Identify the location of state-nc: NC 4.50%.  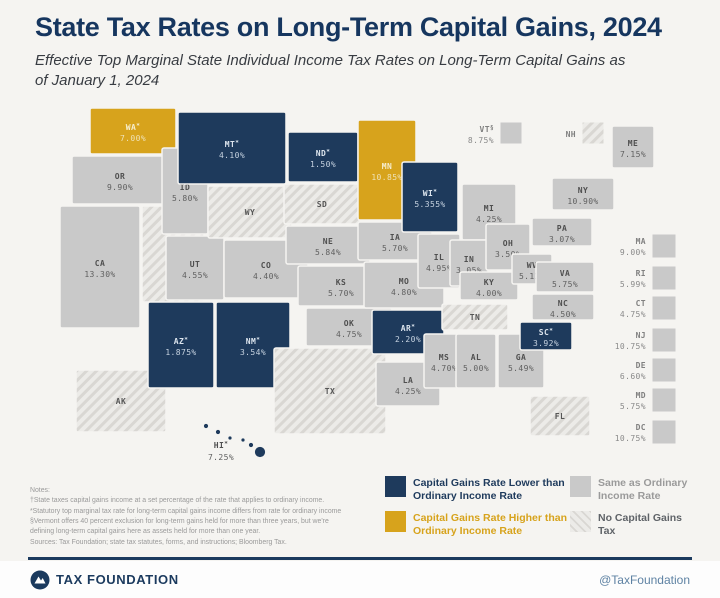
(563, 307).